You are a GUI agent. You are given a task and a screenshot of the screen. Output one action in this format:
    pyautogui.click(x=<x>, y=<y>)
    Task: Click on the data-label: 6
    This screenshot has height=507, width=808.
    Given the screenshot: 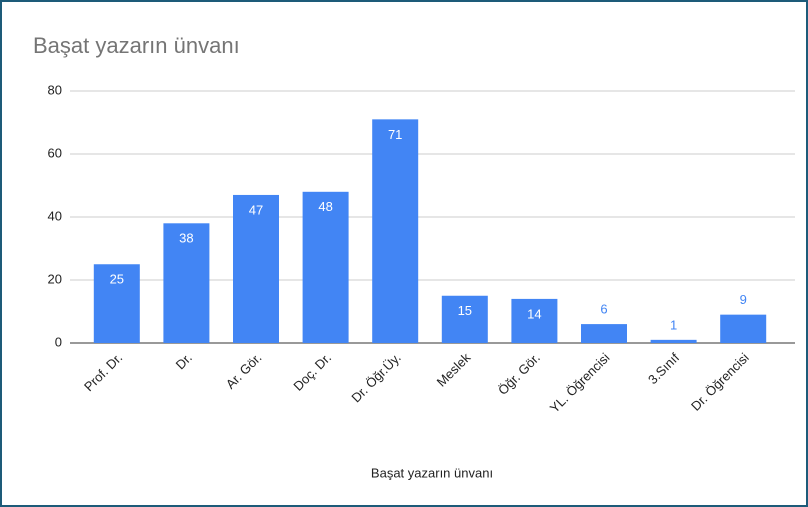 What is the action you would take?
    pyautogui.click(x=603, y=309)
    